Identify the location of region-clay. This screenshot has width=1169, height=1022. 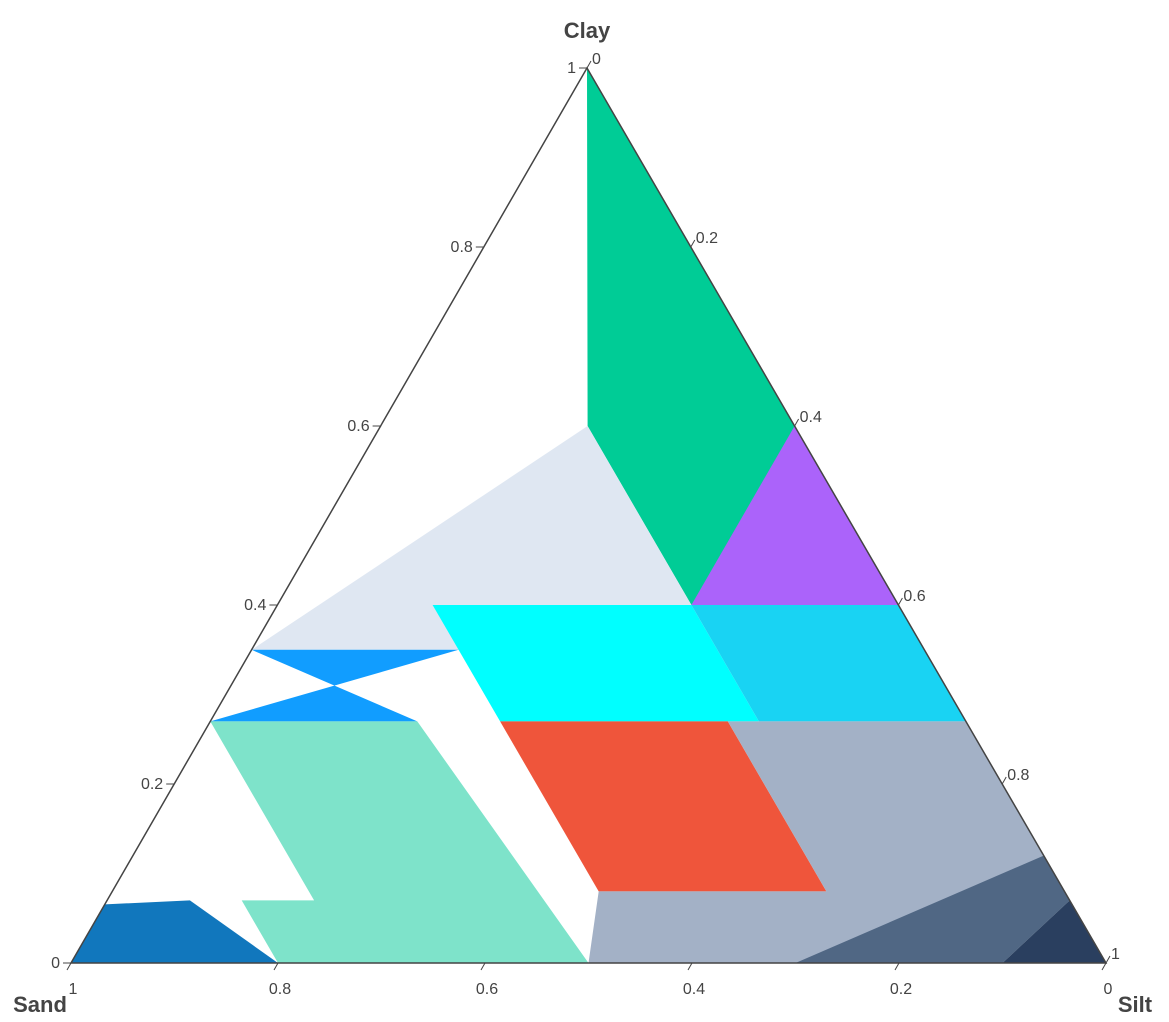
(743, 336).